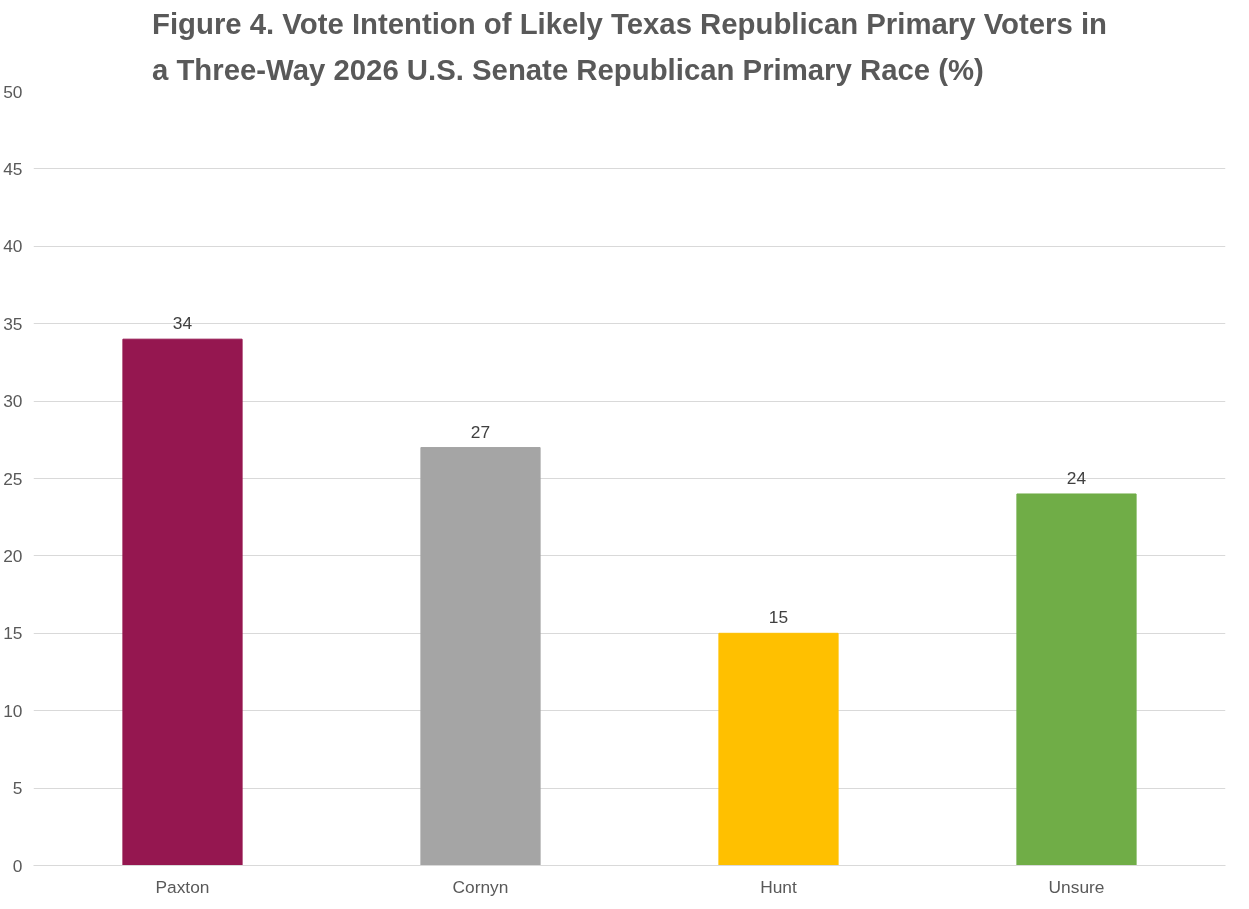 This screenshot has width=1249, height=909. What do you see at coordinates (778, 886) in the screenshot?
I see `x-tick-label: Hunt` at bounding box center [778, 886].